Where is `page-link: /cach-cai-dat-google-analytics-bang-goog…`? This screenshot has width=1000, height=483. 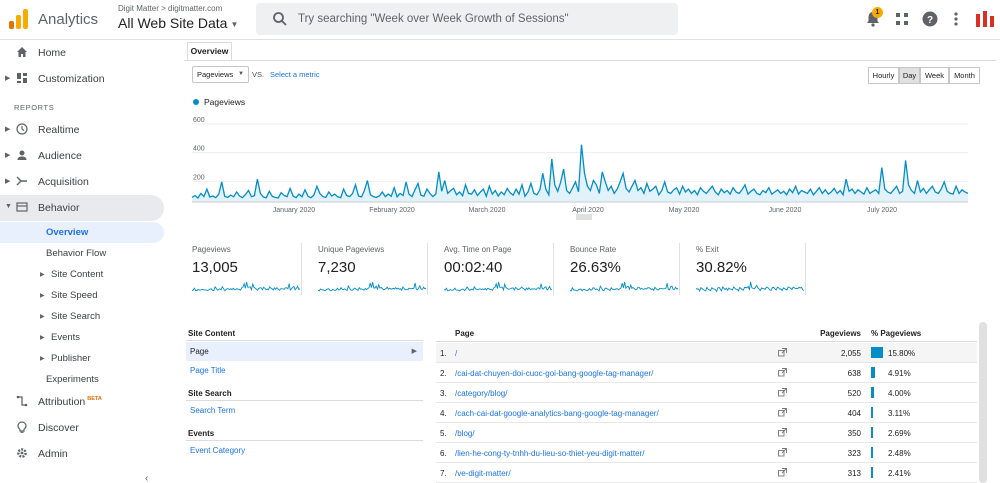 page-link: /cach-cai-dat-google-analytics-bang-goog… is located at coordinates (557, 413).